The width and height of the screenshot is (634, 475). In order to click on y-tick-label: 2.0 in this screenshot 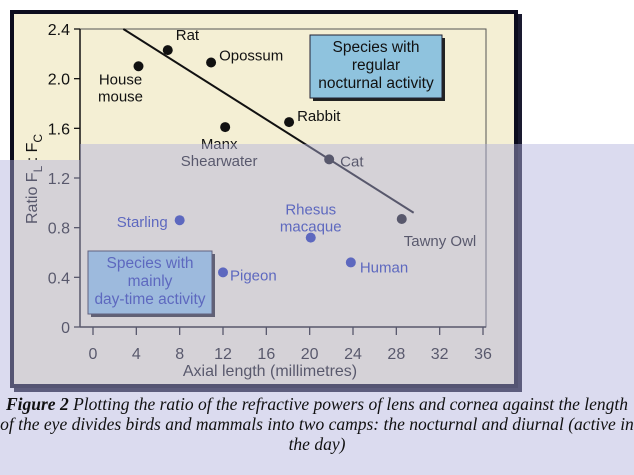, I will do `click(59, 80)`.